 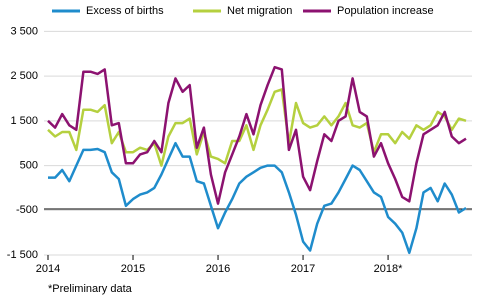 I want to click on footnote: *Preliminary data, so click(x=90, y=289).